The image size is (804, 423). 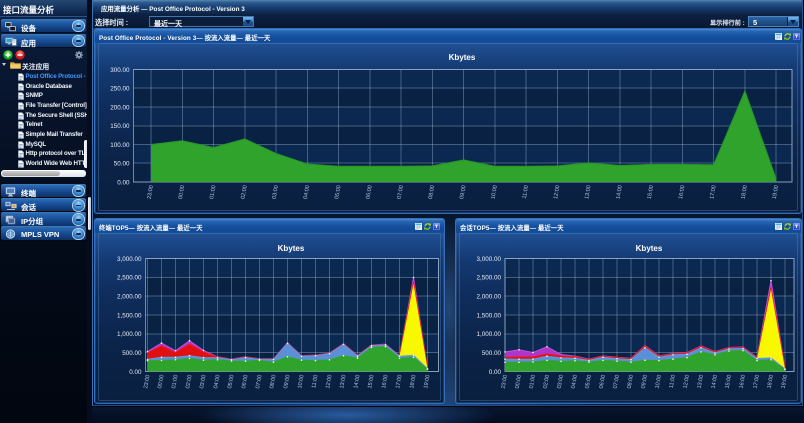 I want to click on svg-text: 250.00, so click(x=120, y=89).